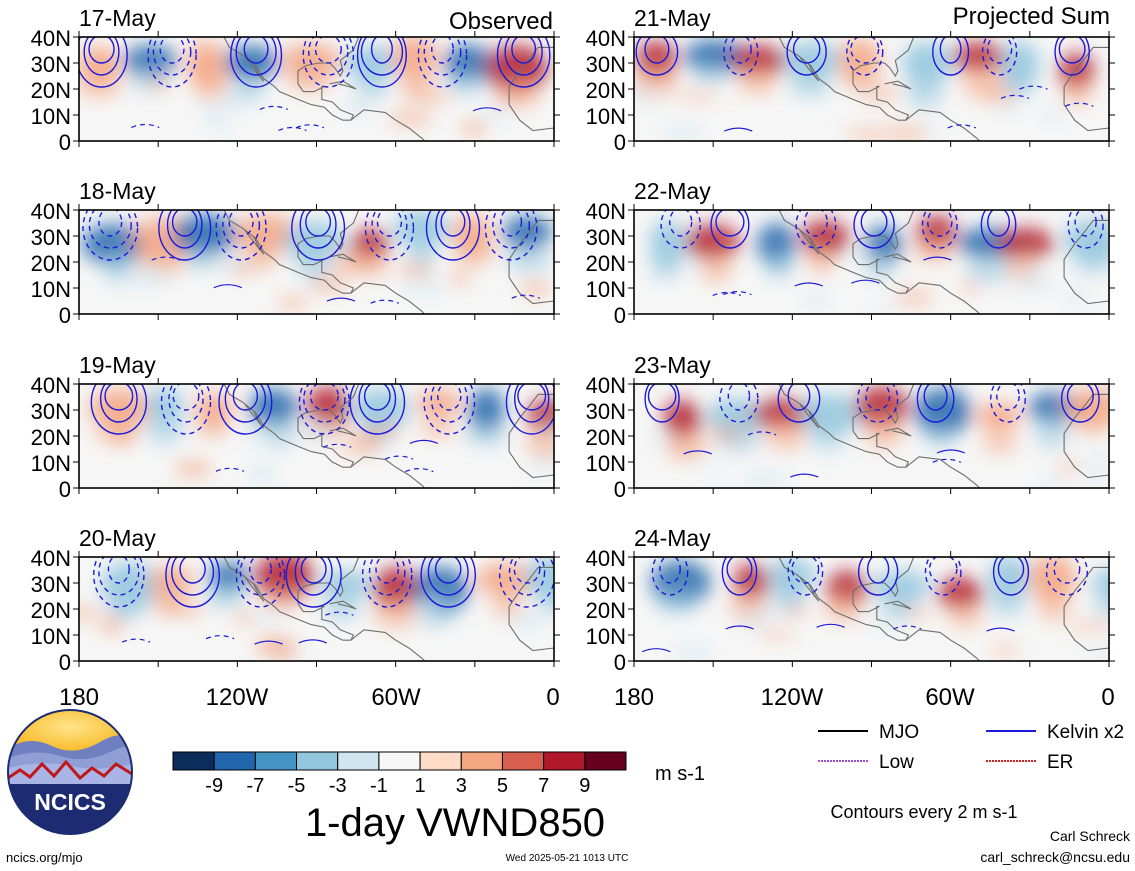 The width and height of the screenshot is (1135, 871). Describe the element at coordinates (399, 774) in the screenshot. I see `colorbar: -9 -7 -5 -3 -1 1 3 5 7 9` at that location.